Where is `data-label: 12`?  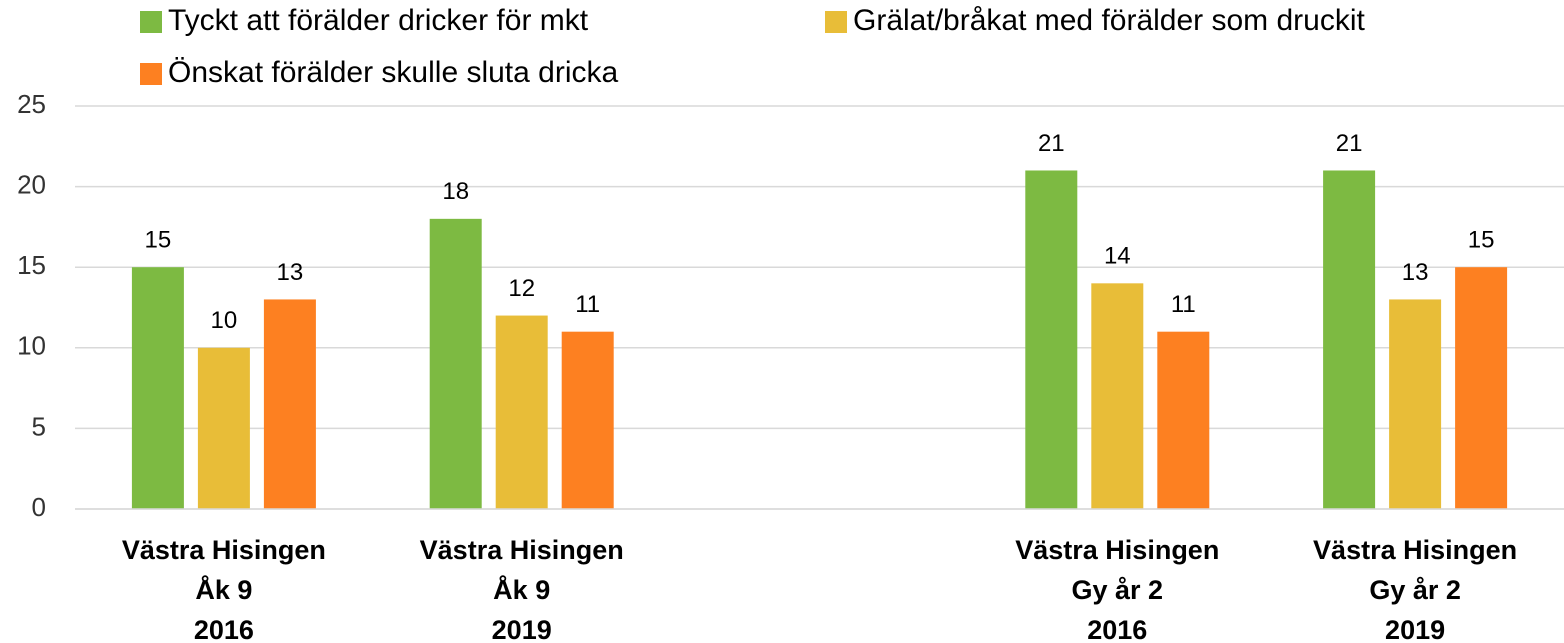 data-label: 12 is located at coordinates (521, 288).